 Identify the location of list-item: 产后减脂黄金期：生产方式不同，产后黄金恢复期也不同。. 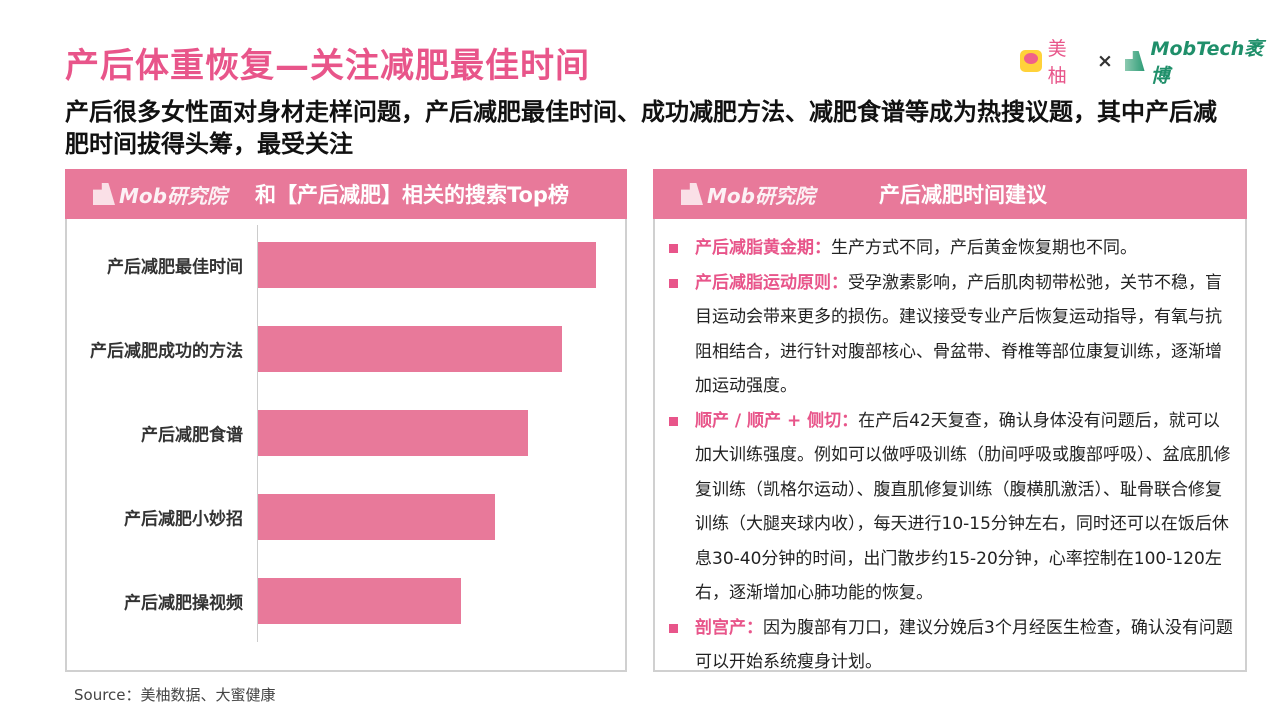
(949, 248).